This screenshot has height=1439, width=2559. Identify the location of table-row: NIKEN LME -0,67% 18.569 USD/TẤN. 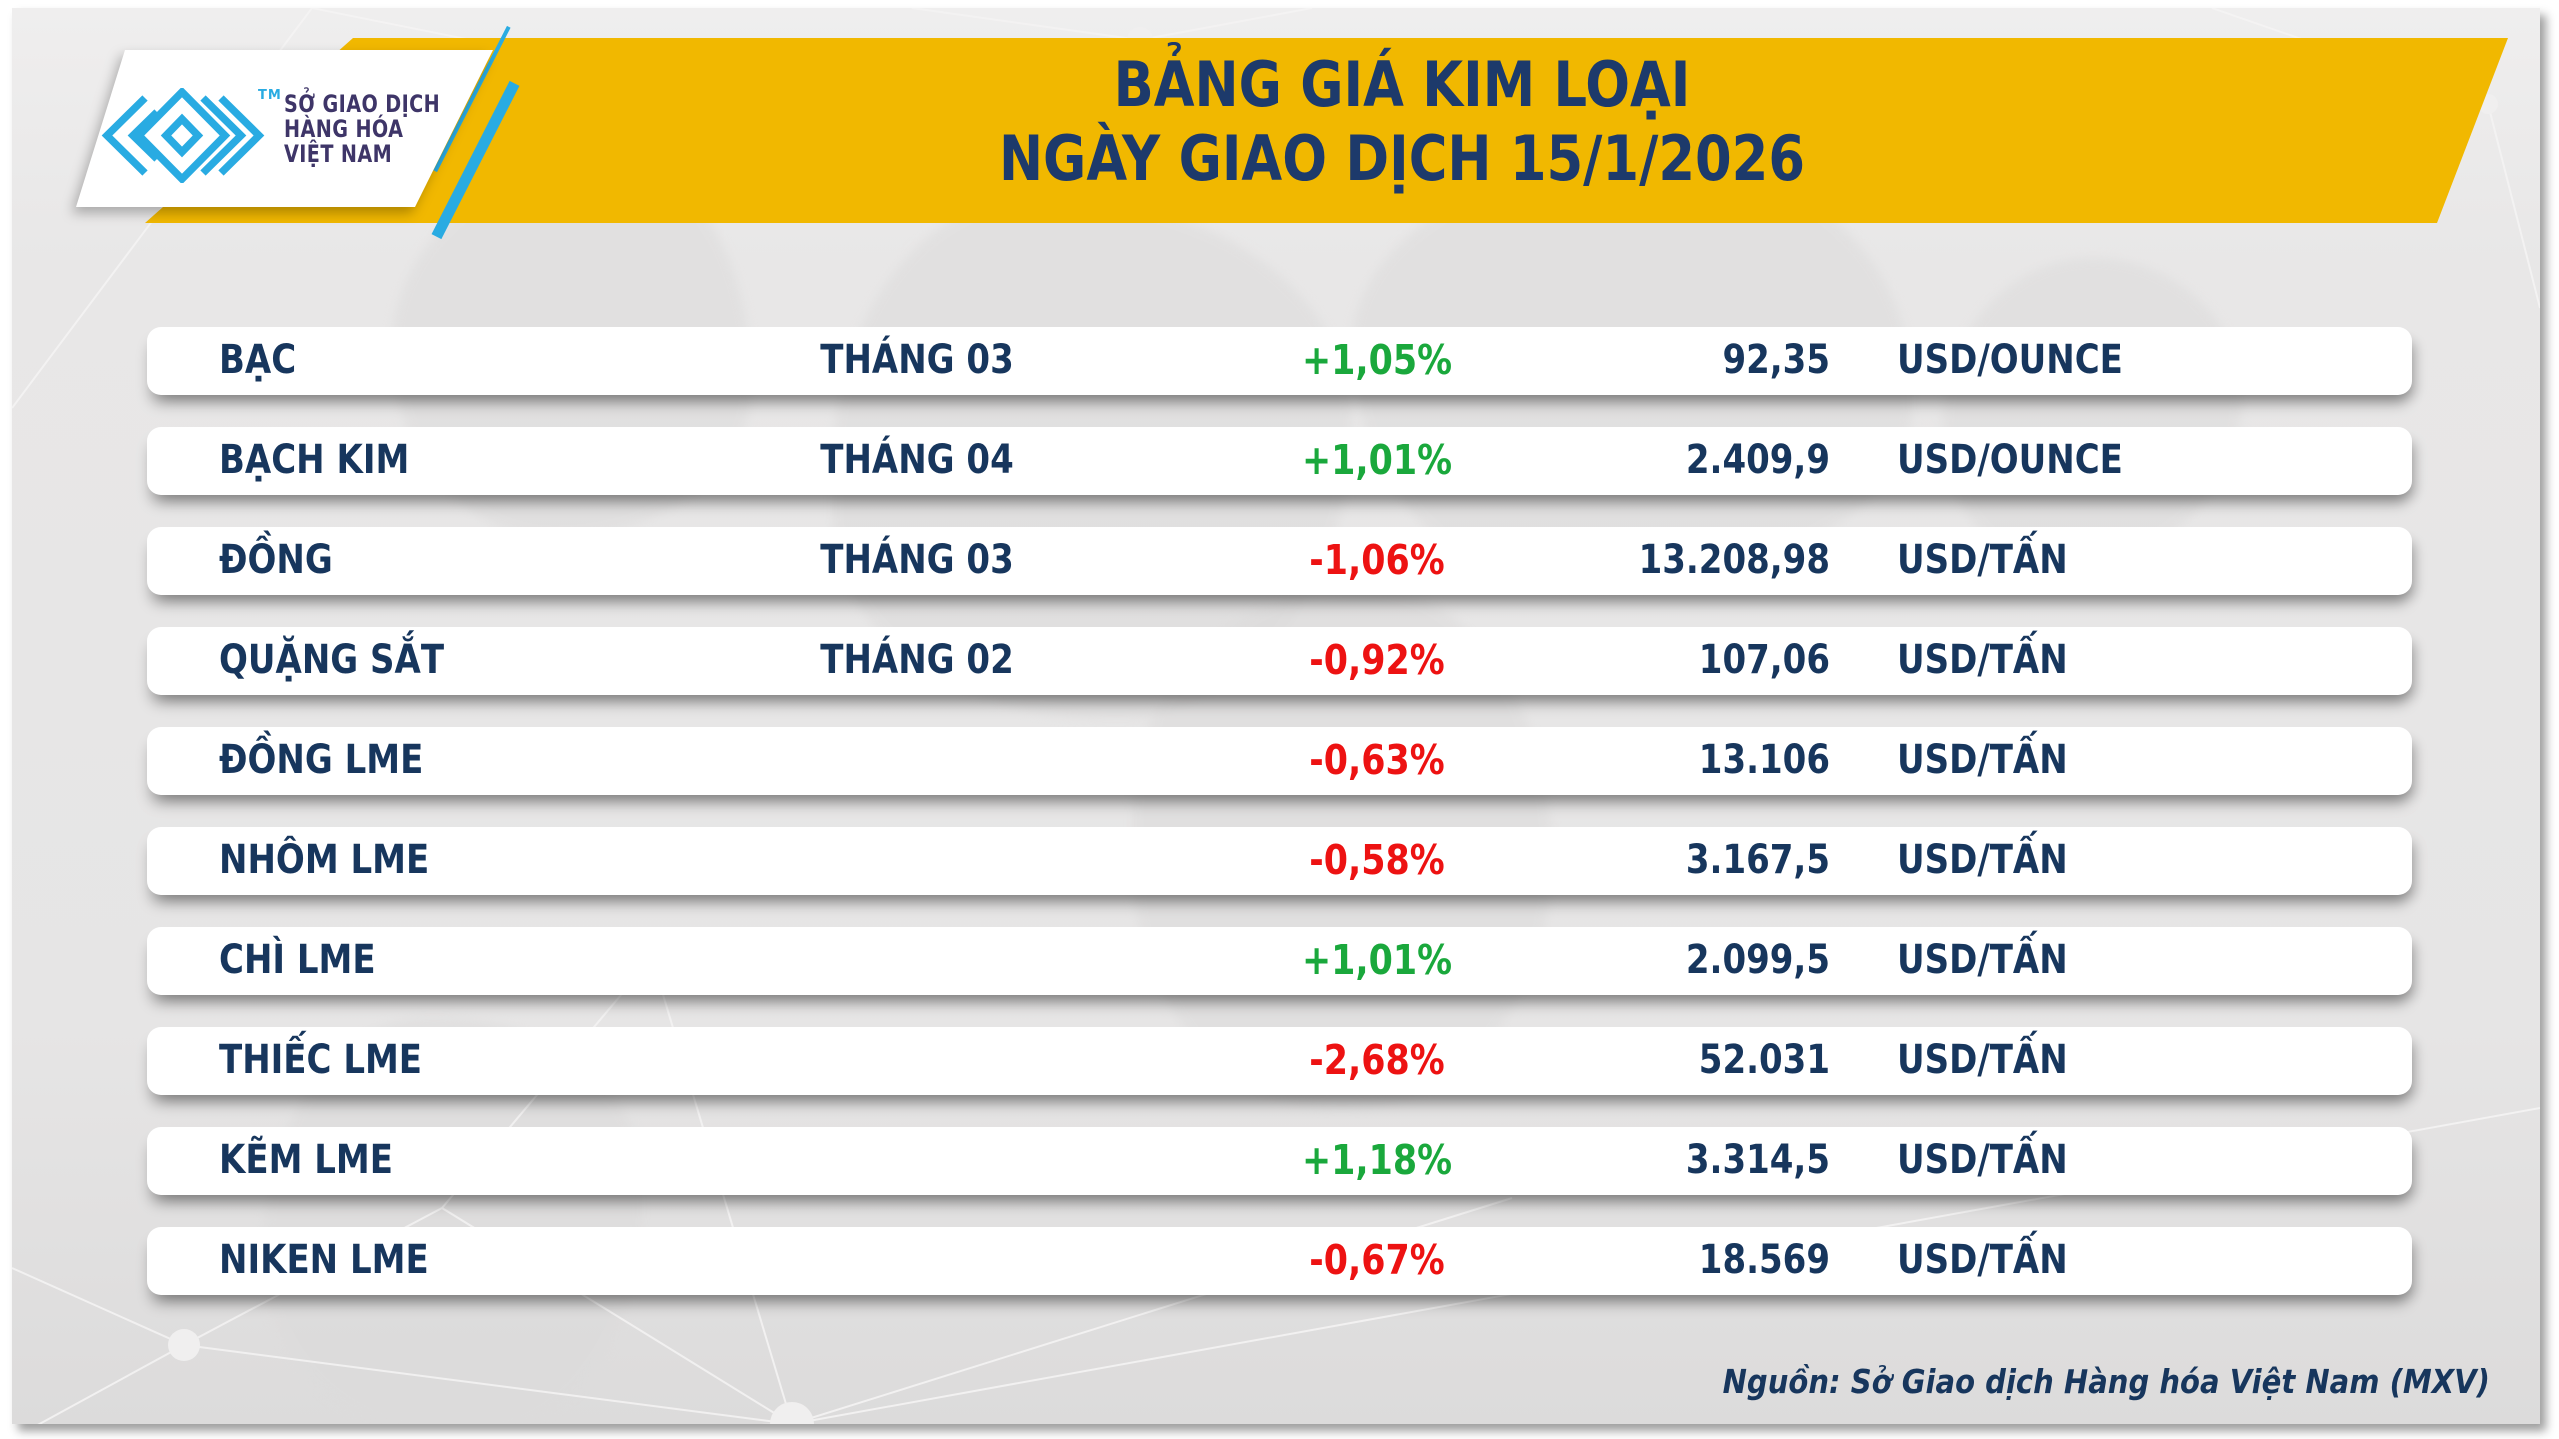
(1279, 1261).